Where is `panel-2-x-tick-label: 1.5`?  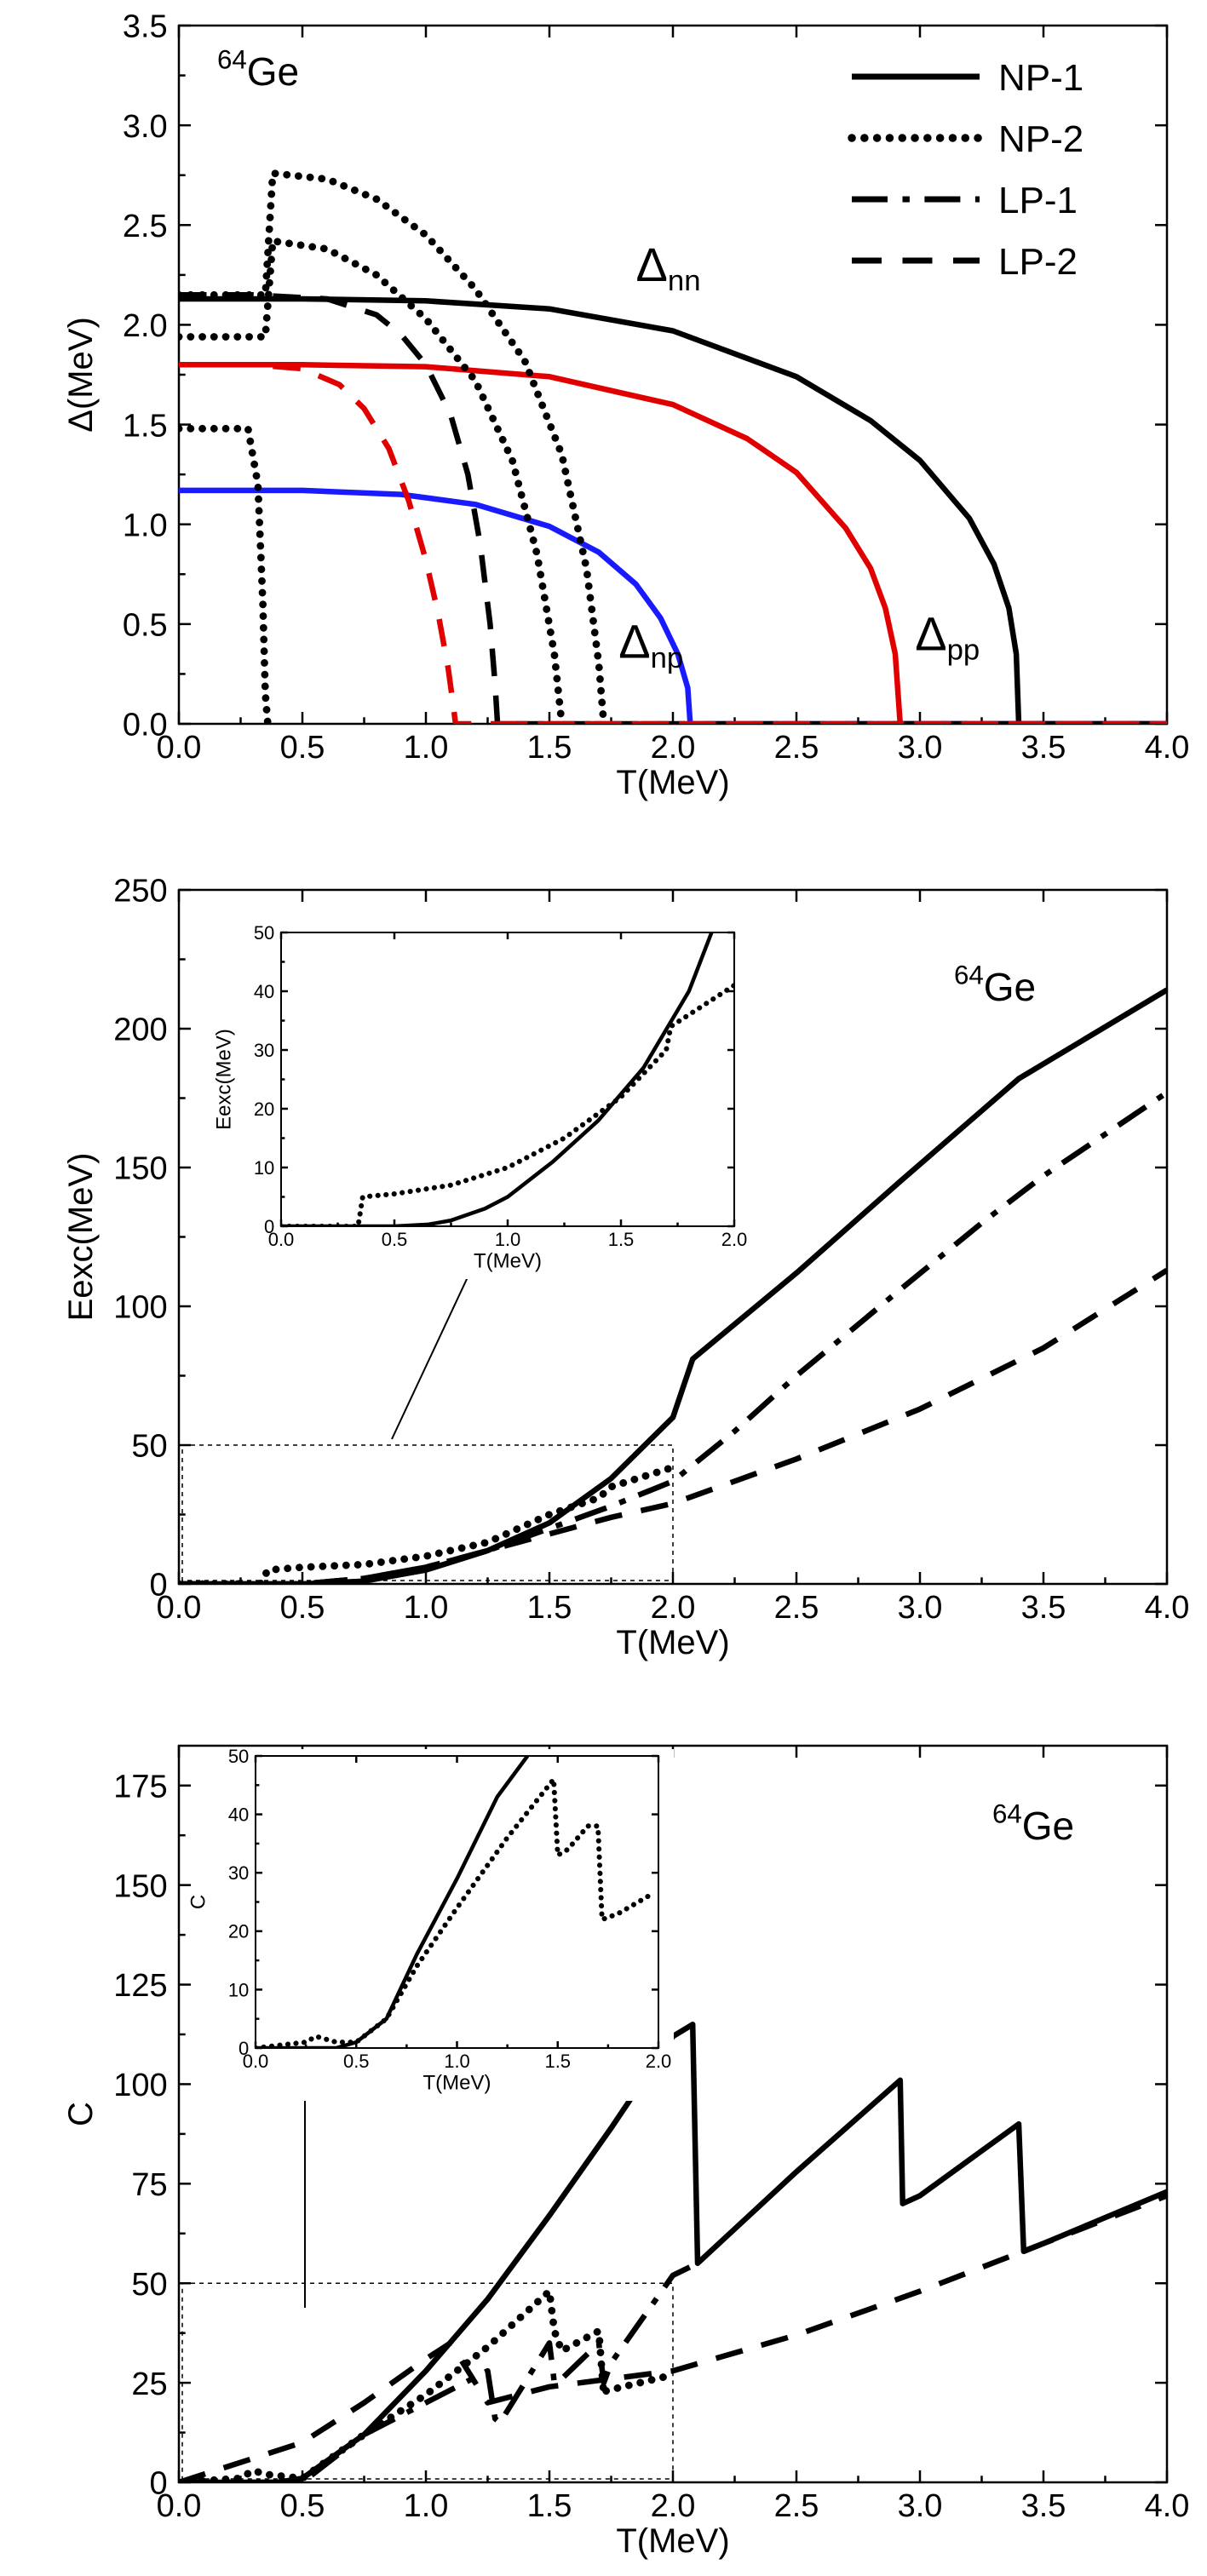 panel-2-x-tick-label: 1.5 is located at coordinates (549, 1608).